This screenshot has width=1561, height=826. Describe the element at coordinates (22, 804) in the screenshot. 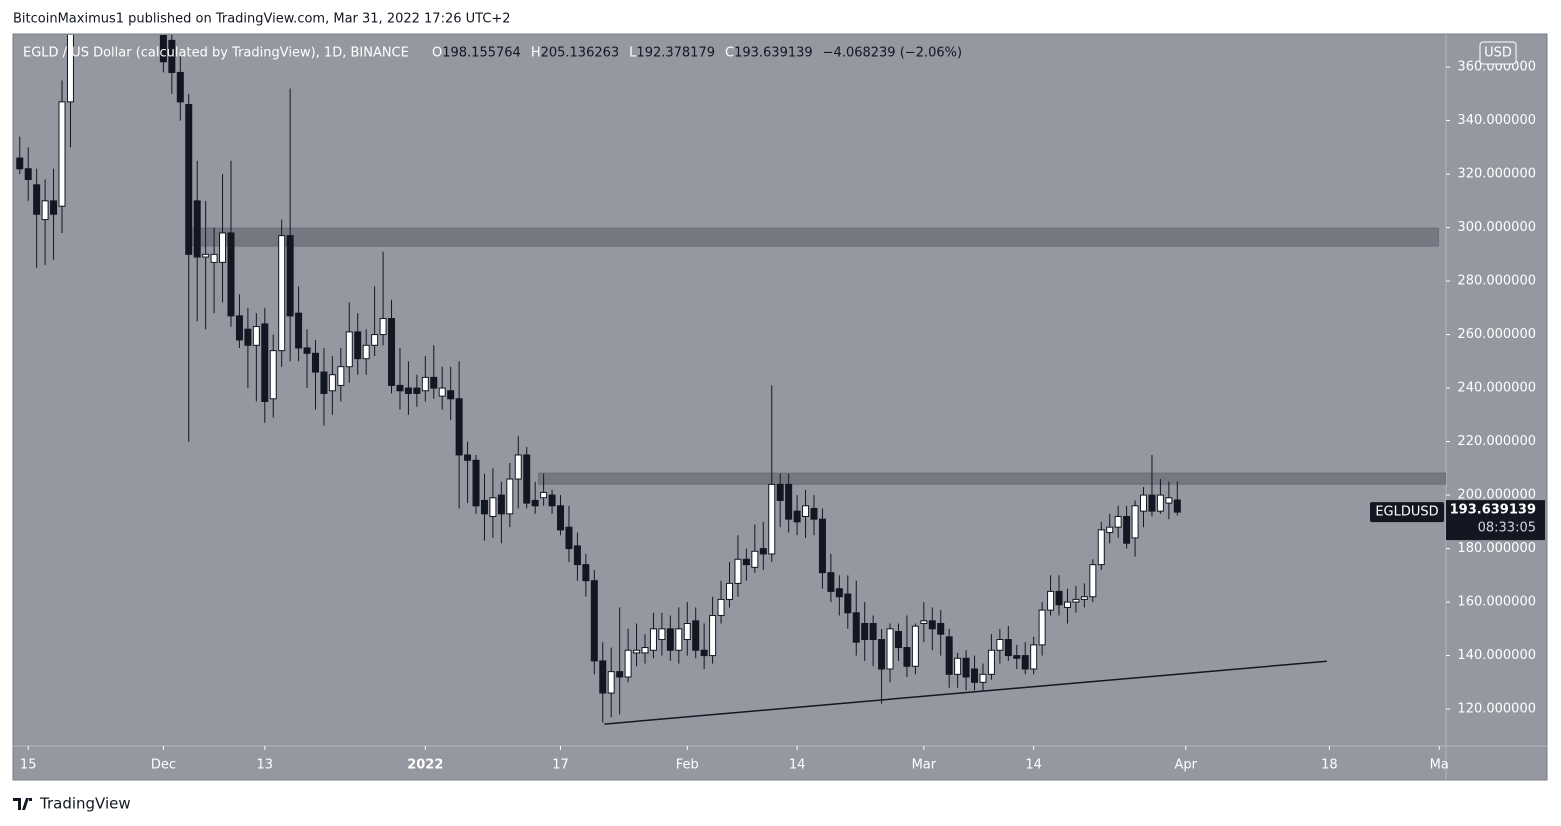

I see `brand-icon` at that location.